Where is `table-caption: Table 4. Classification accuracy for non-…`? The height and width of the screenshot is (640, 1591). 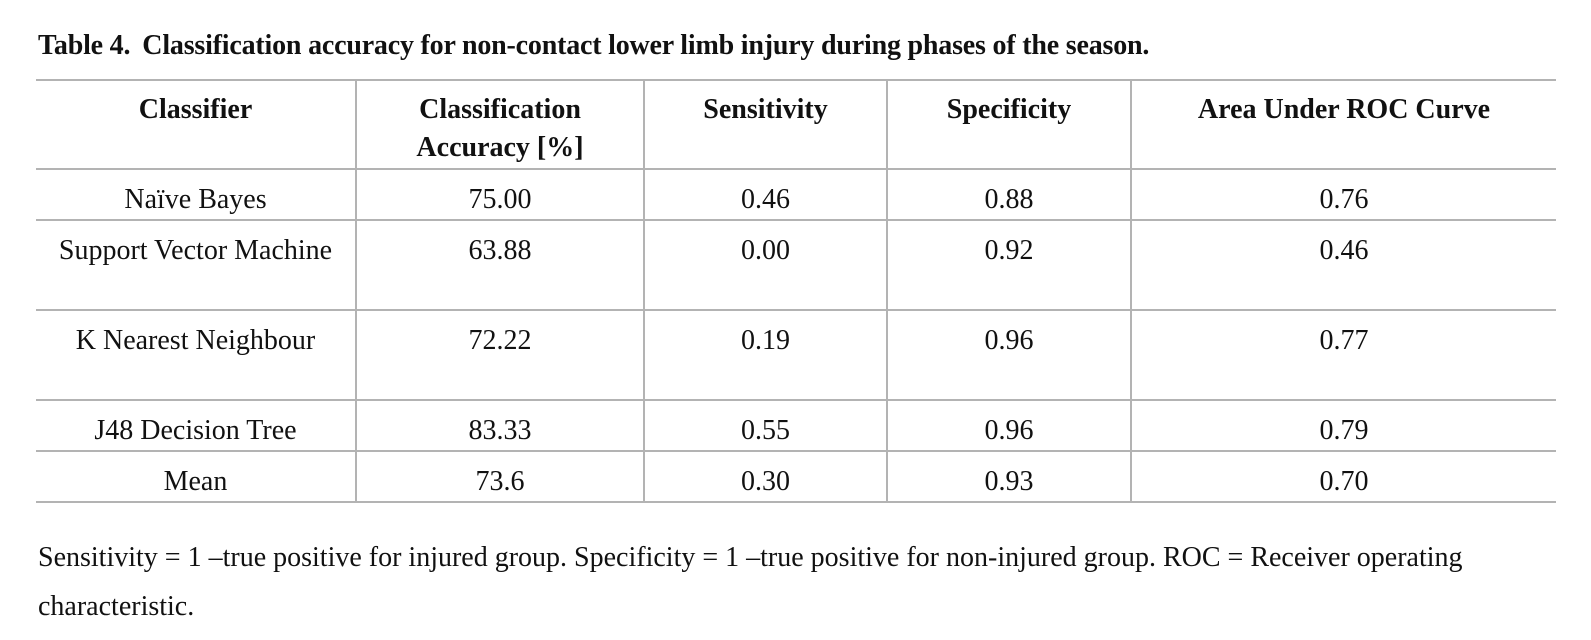 table-caption: Table 4. Classification accuracy for non-… is located at coordinates (593, 46).